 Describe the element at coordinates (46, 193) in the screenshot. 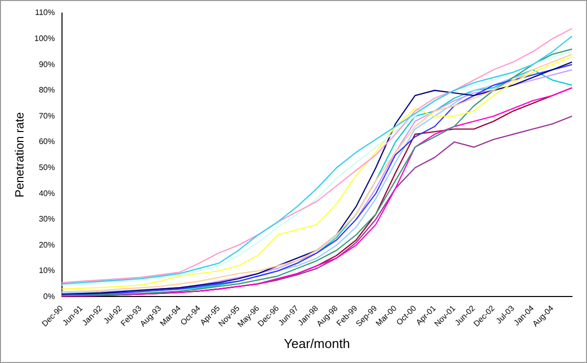

I see `y-tick-label: 40%` at that location.